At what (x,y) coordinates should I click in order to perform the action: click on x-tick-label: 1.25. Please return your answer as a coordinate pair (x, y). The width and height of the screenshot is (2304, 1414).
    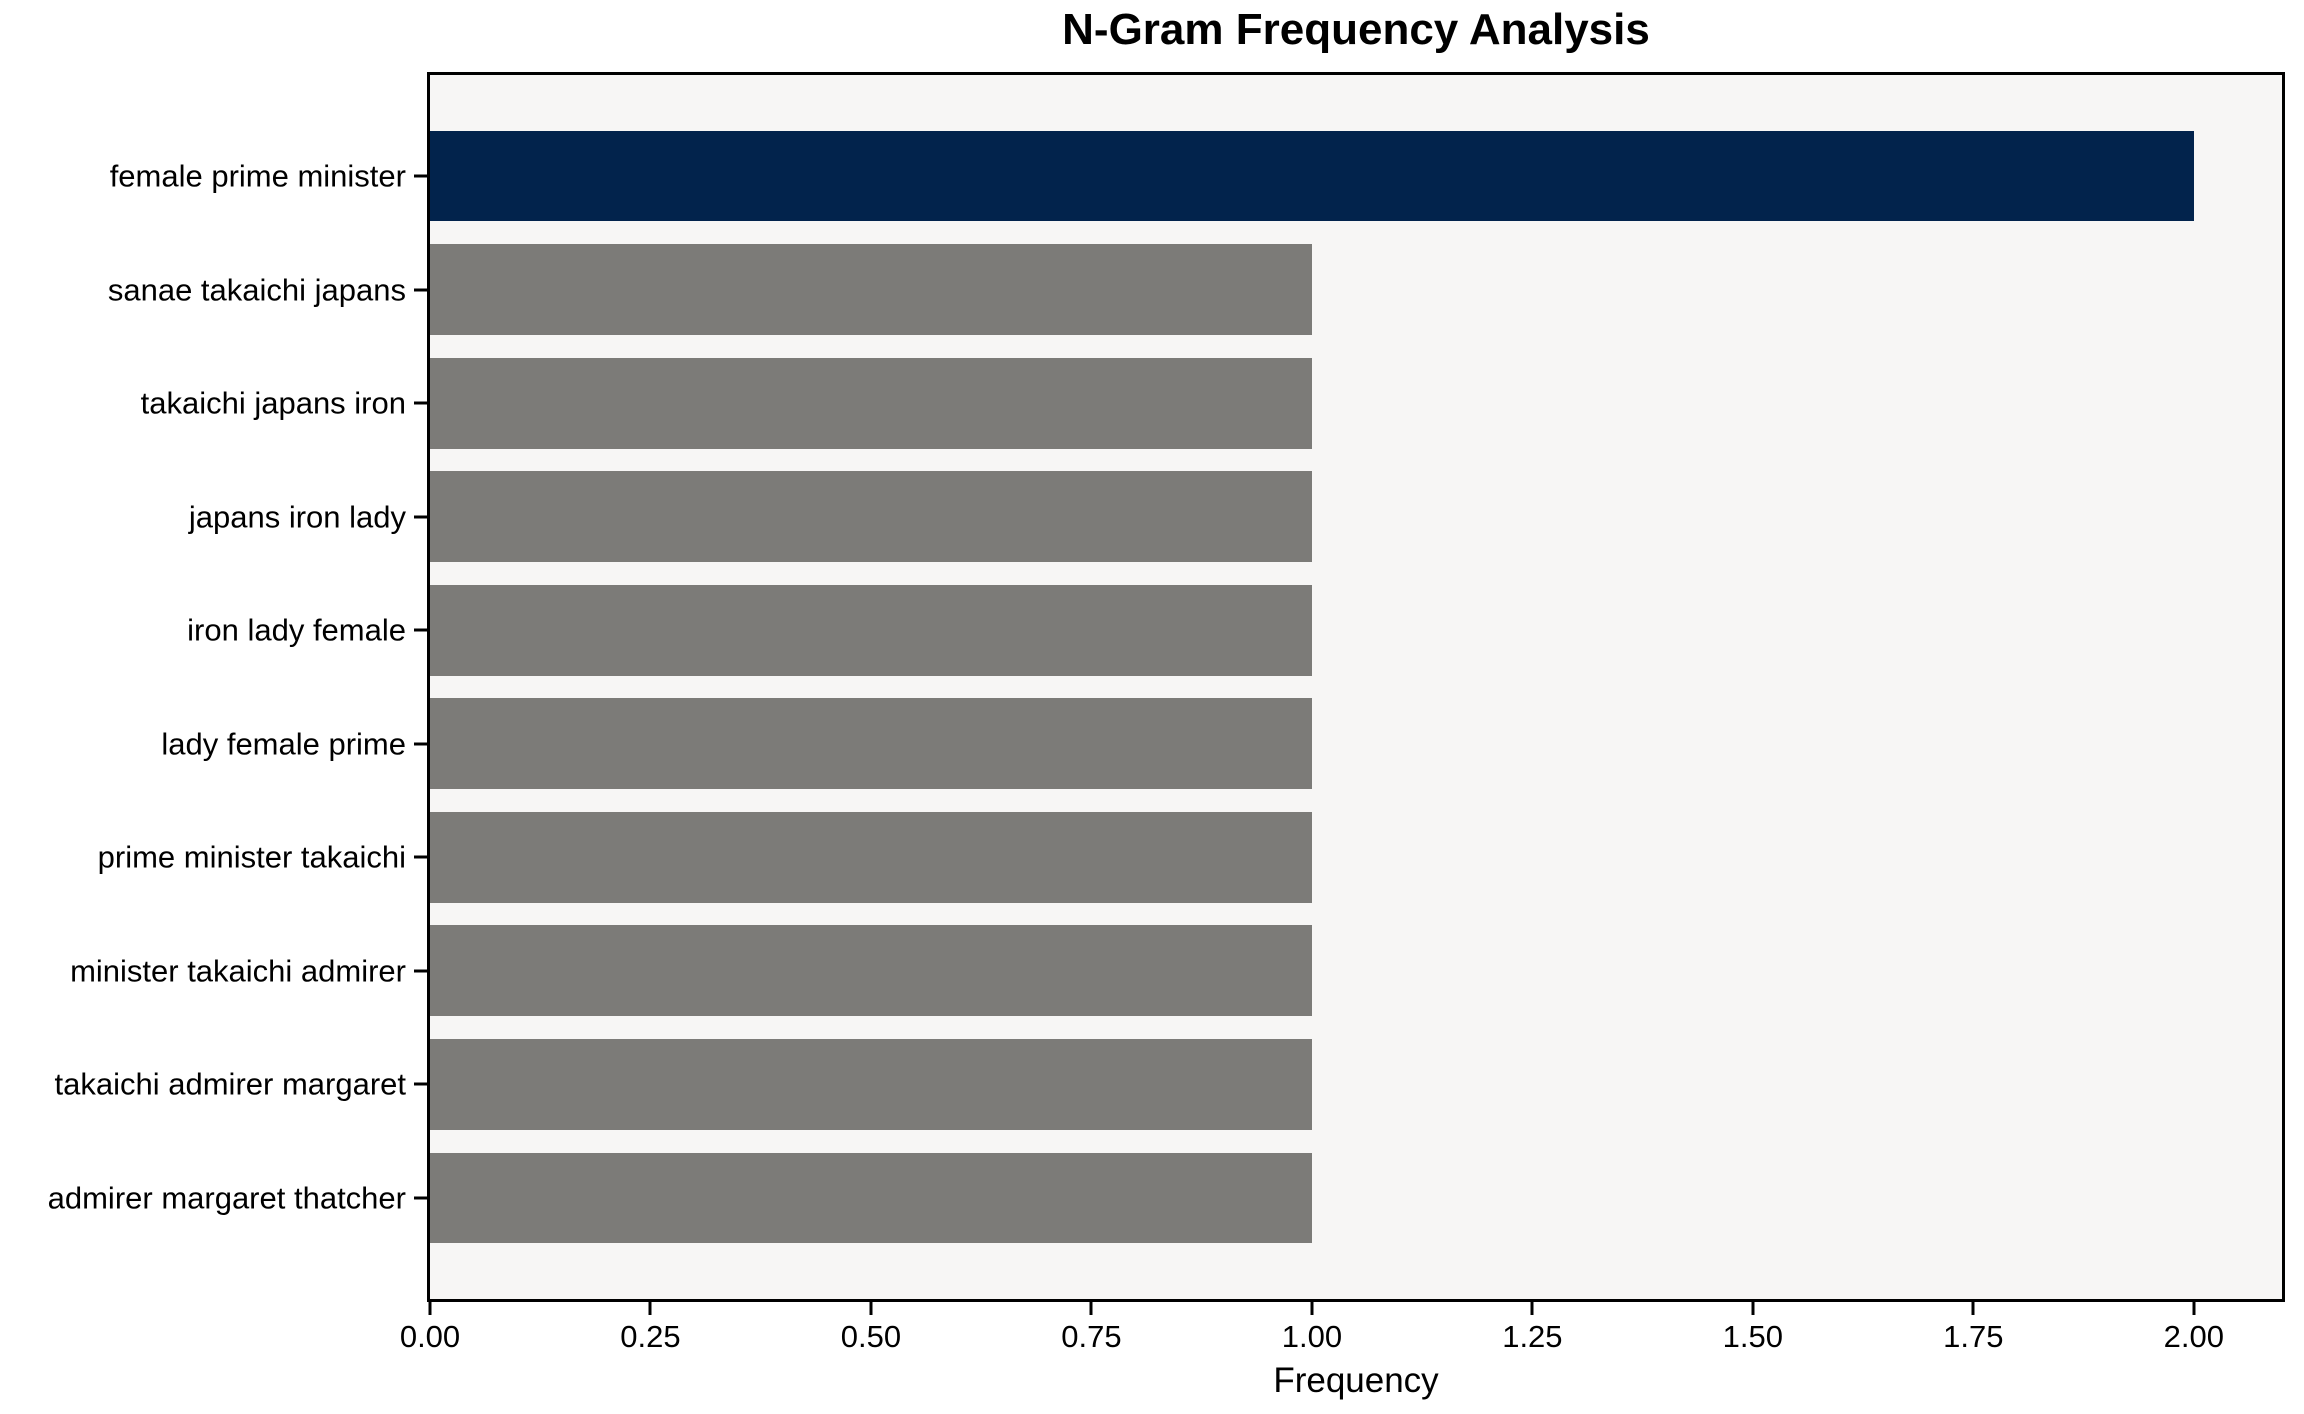
    Looking at the image, I should click on (1532, 1336).